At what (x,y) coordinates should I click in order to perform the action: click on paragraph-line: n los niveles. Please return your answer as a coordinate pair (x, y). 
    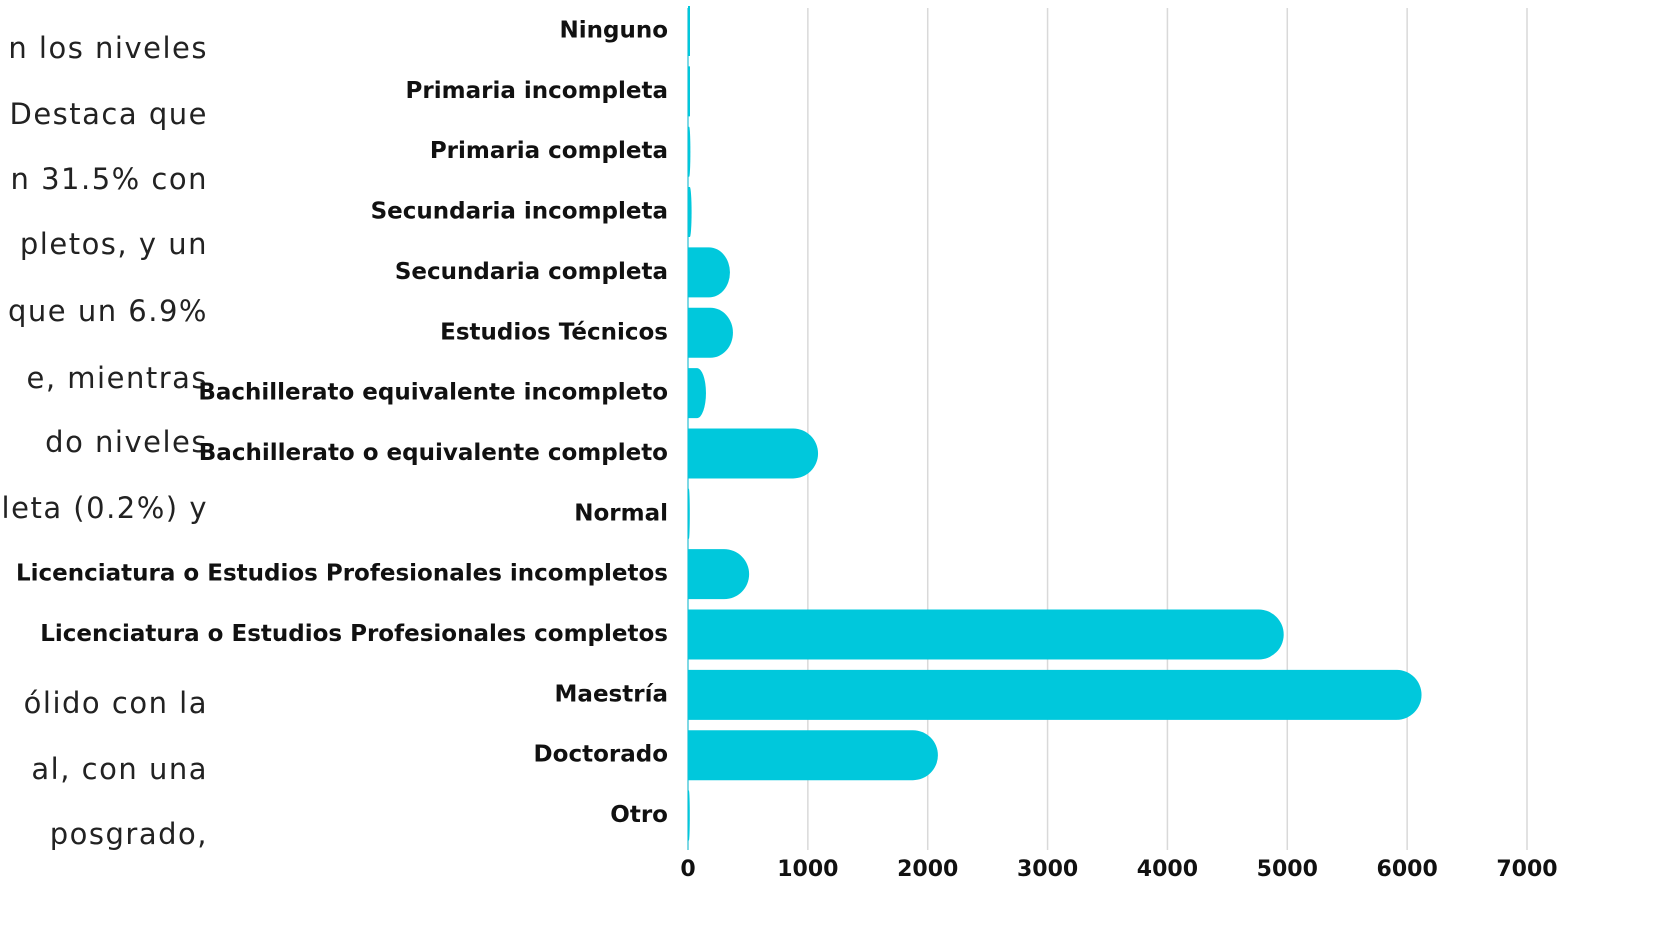
    Looking at the image, I should click on (108, 48).